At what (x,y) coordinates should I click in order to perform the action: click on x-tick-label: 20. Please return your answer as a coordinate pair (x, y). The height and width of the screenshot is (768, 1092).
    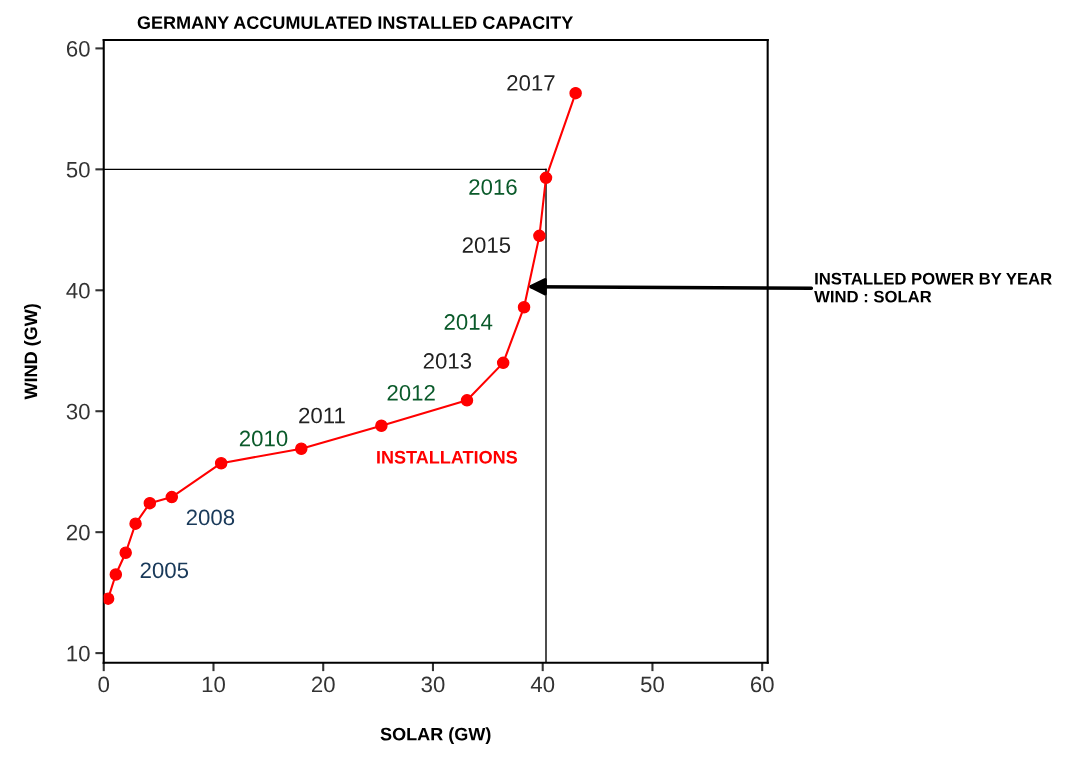
    Looking at the image, I should click on (323, 684).